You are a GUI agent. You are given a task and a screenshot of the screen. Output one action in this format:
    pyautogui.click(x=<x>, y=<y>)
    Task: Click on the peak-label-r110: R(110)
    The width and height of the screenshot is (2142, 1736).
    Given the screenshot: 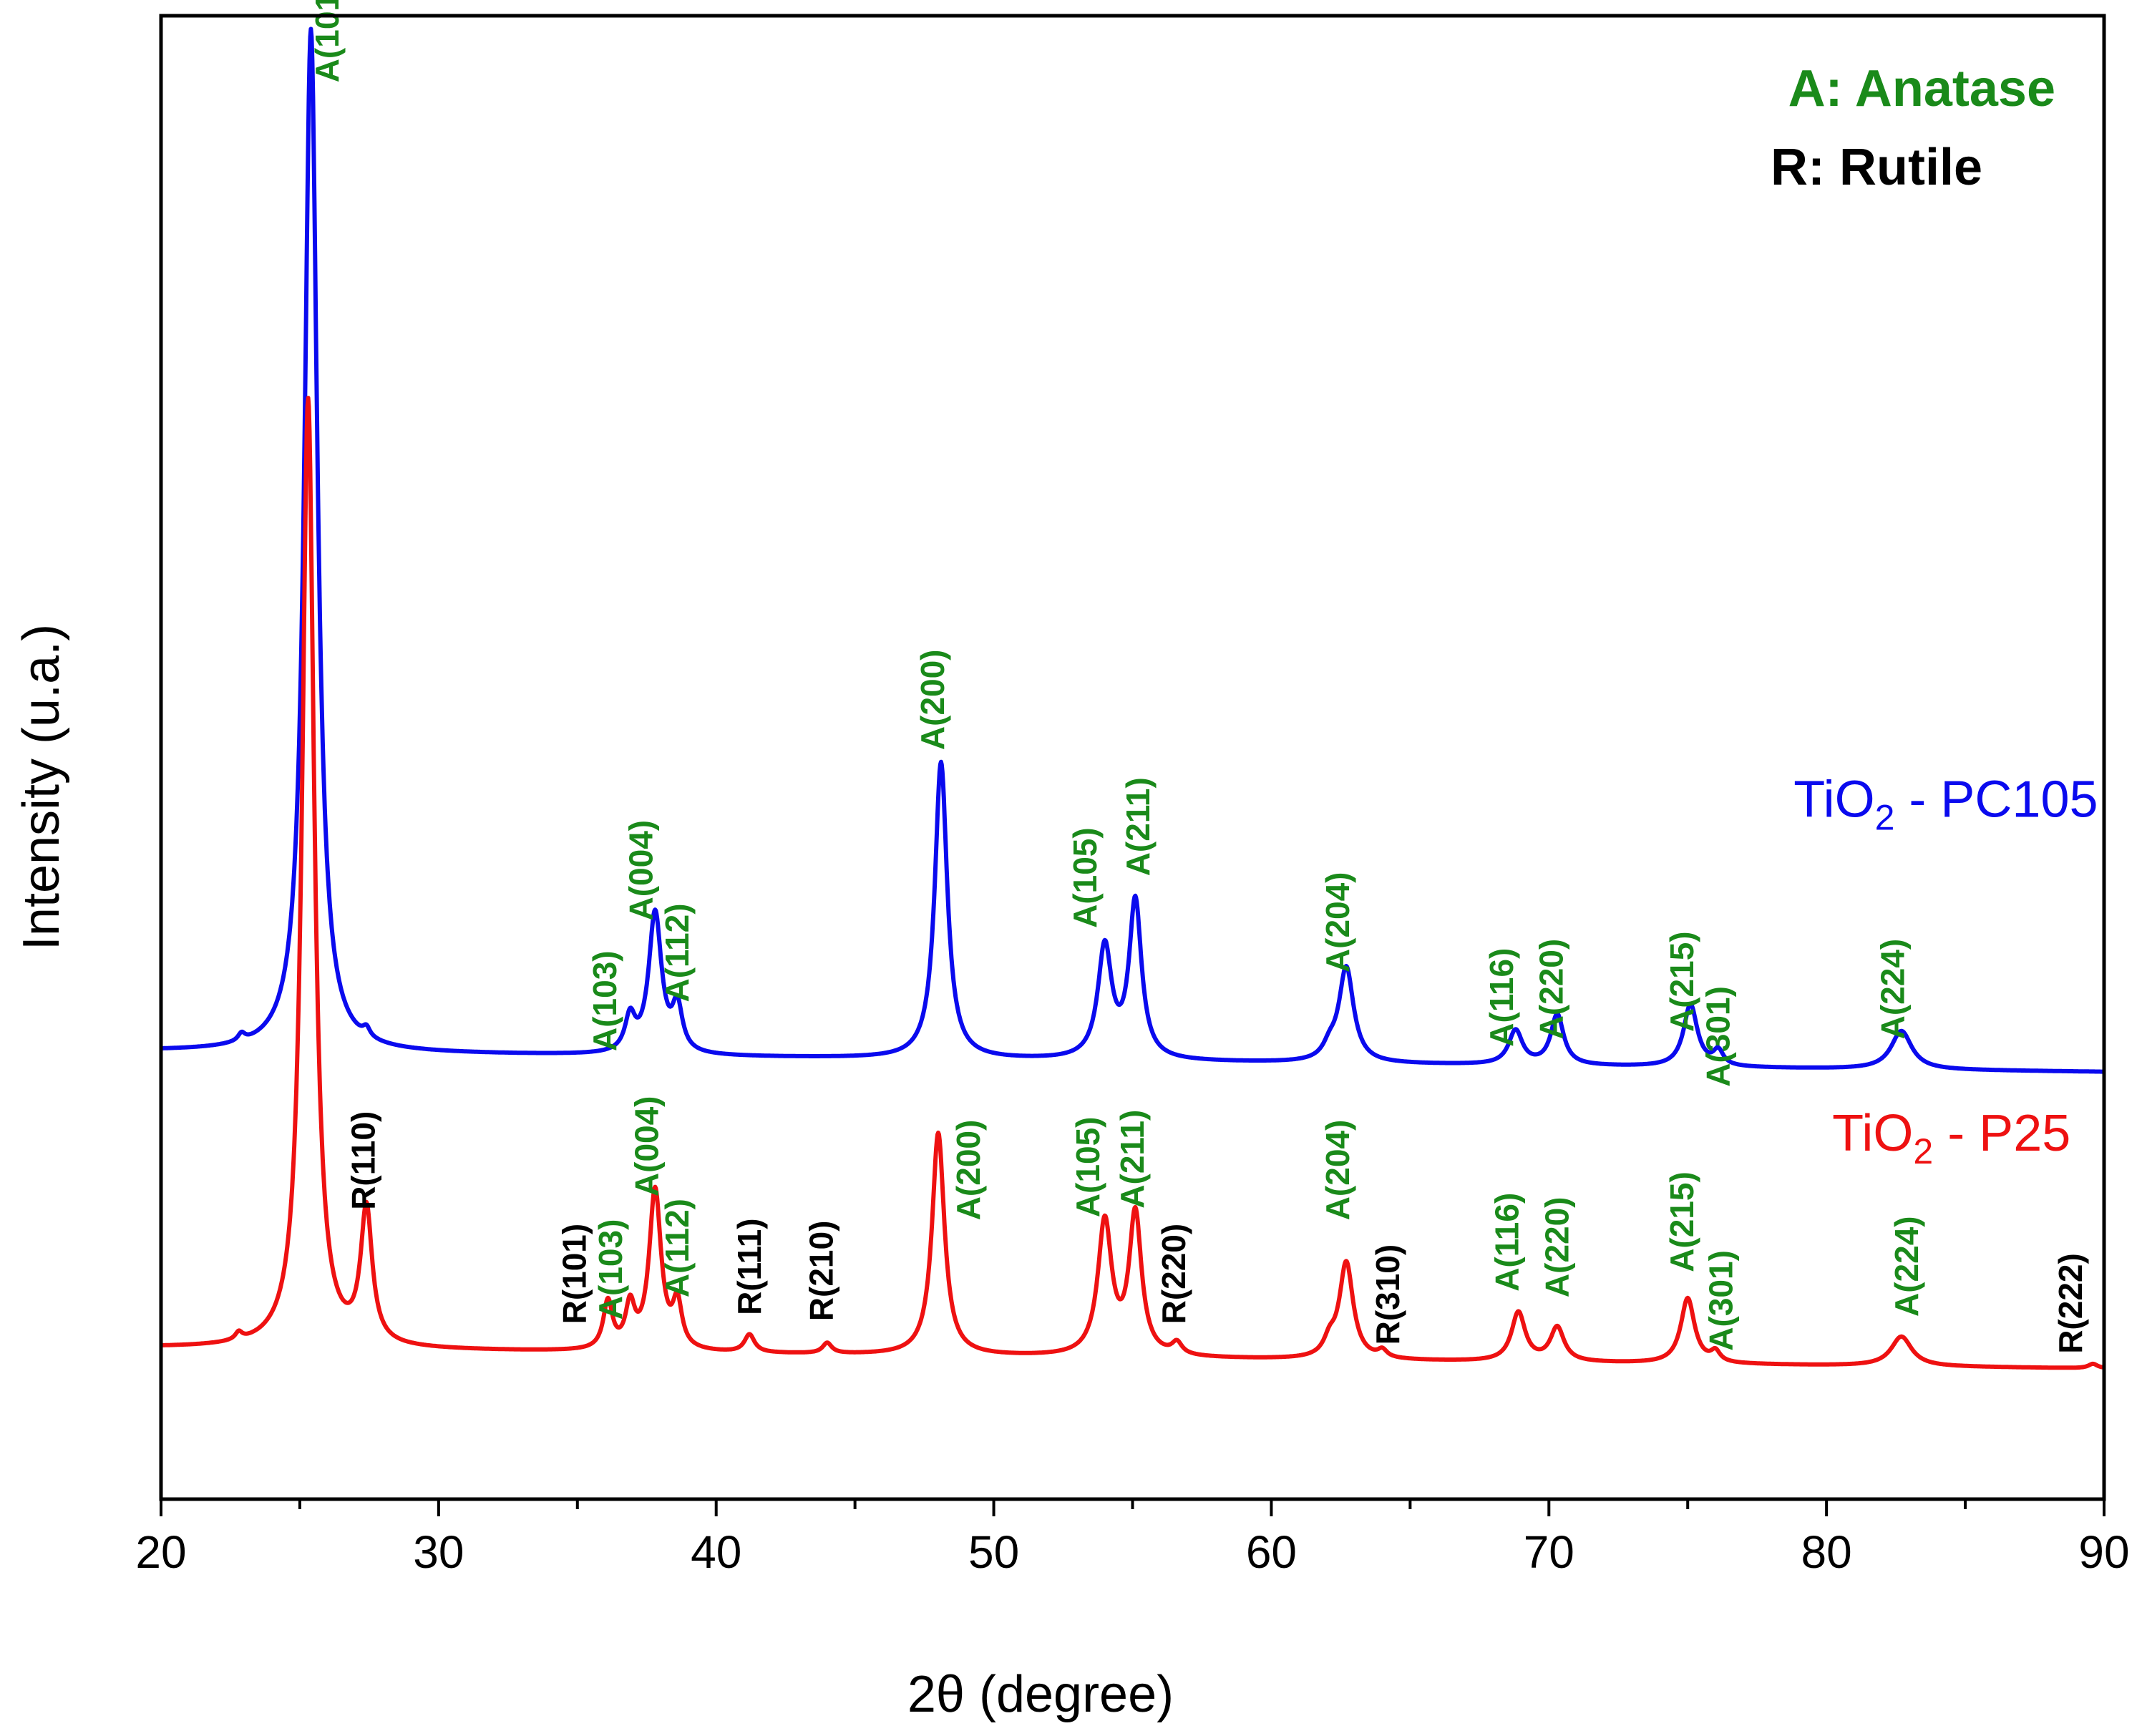 What is the action you would take?
    pyautogui.click(x=363, y=1161)
    